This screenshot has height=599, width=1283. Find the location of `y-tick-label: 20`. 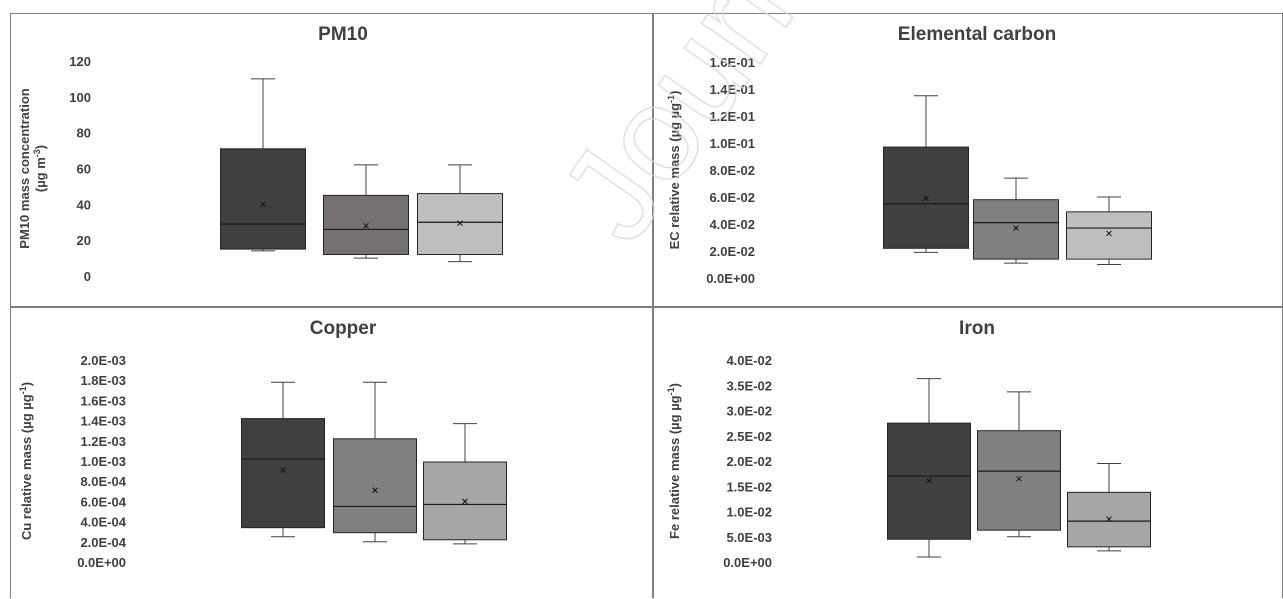

y-tick-label: 20 is located at coordinates (84, 240).